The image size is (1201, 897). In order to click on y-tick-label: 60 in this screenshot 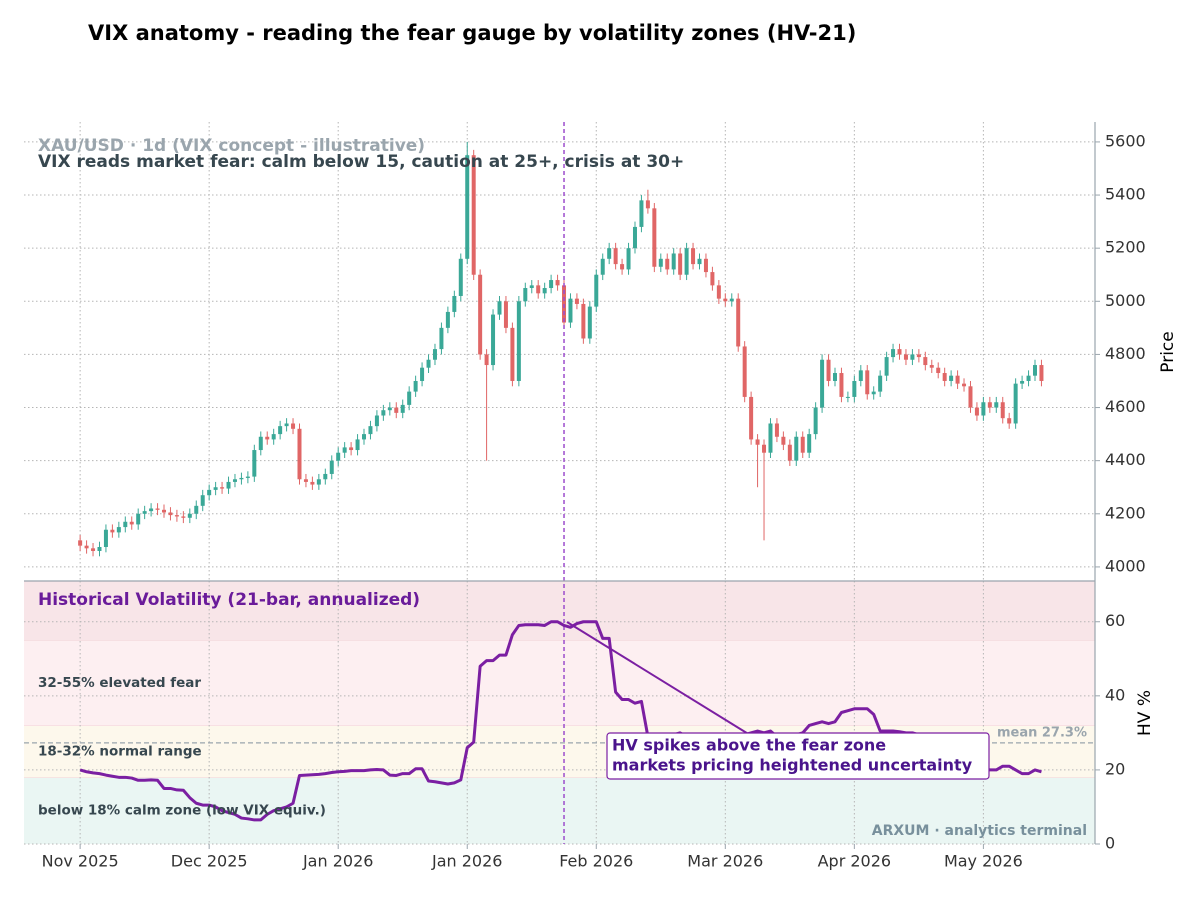, I will do `click(1115, 620)`.